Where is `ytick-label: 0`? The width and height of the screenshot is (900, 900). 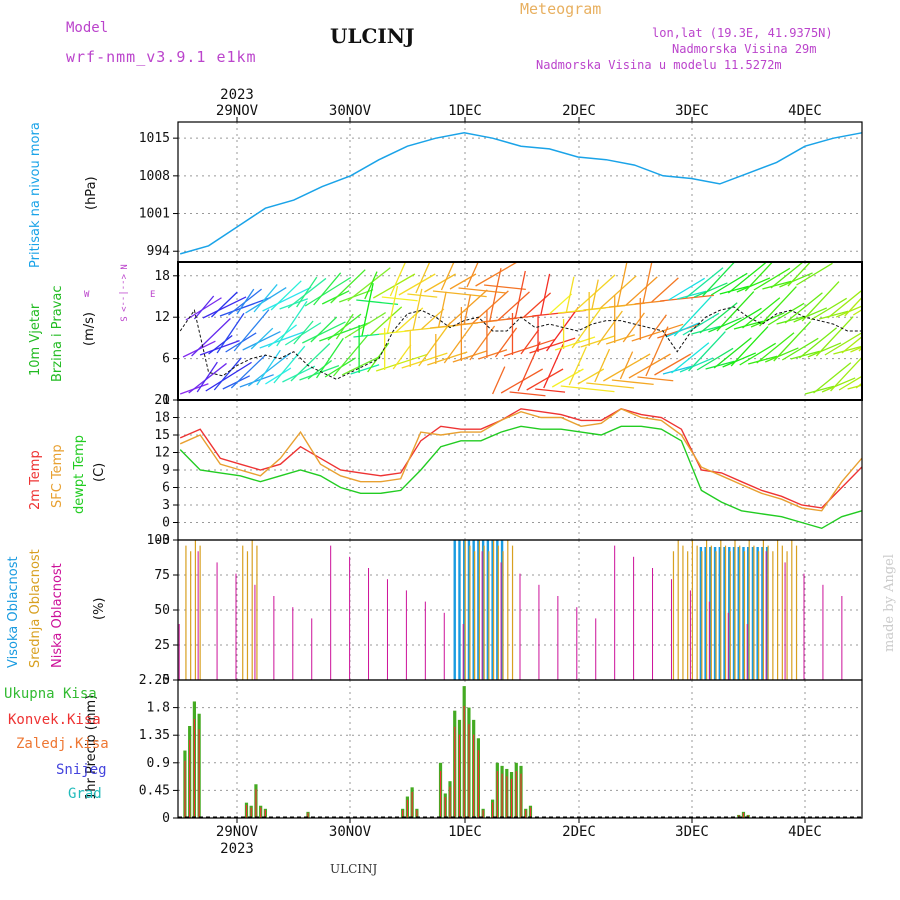 ytick-label: 0 is located at coordinates (166, 680).